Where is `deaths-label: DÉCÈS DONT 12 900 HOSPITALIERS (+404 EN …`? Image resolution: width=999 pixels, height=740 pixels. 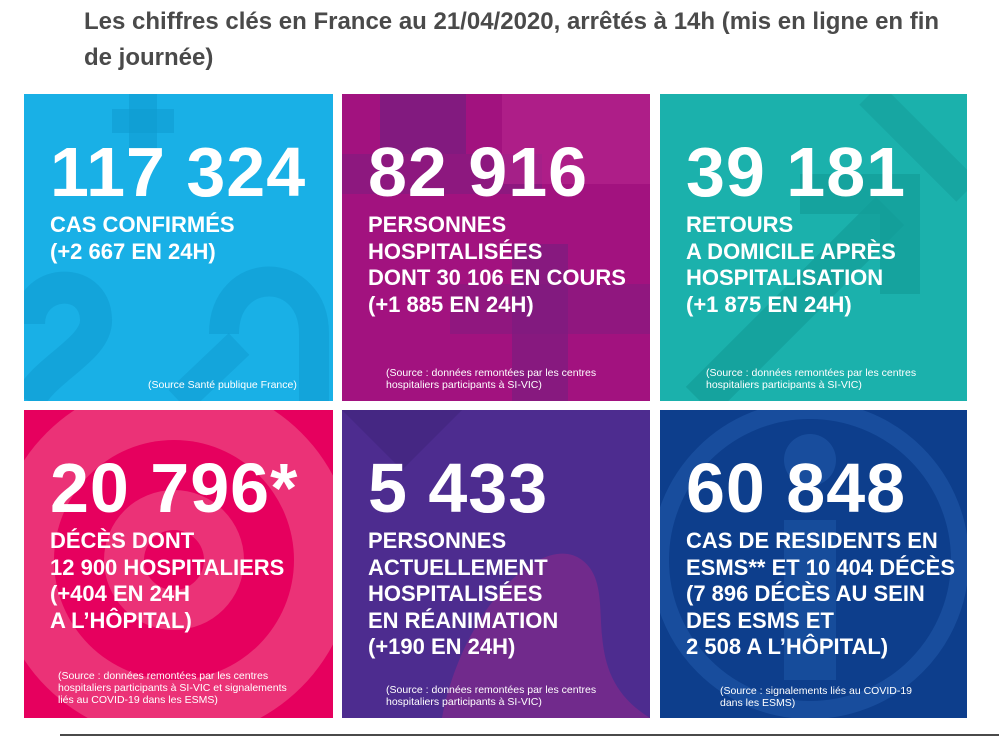
deaths-label: DÉCÈS DONT 12 900 HOSPITALIERS (+404 EN … is located at coordinates (167, 581).